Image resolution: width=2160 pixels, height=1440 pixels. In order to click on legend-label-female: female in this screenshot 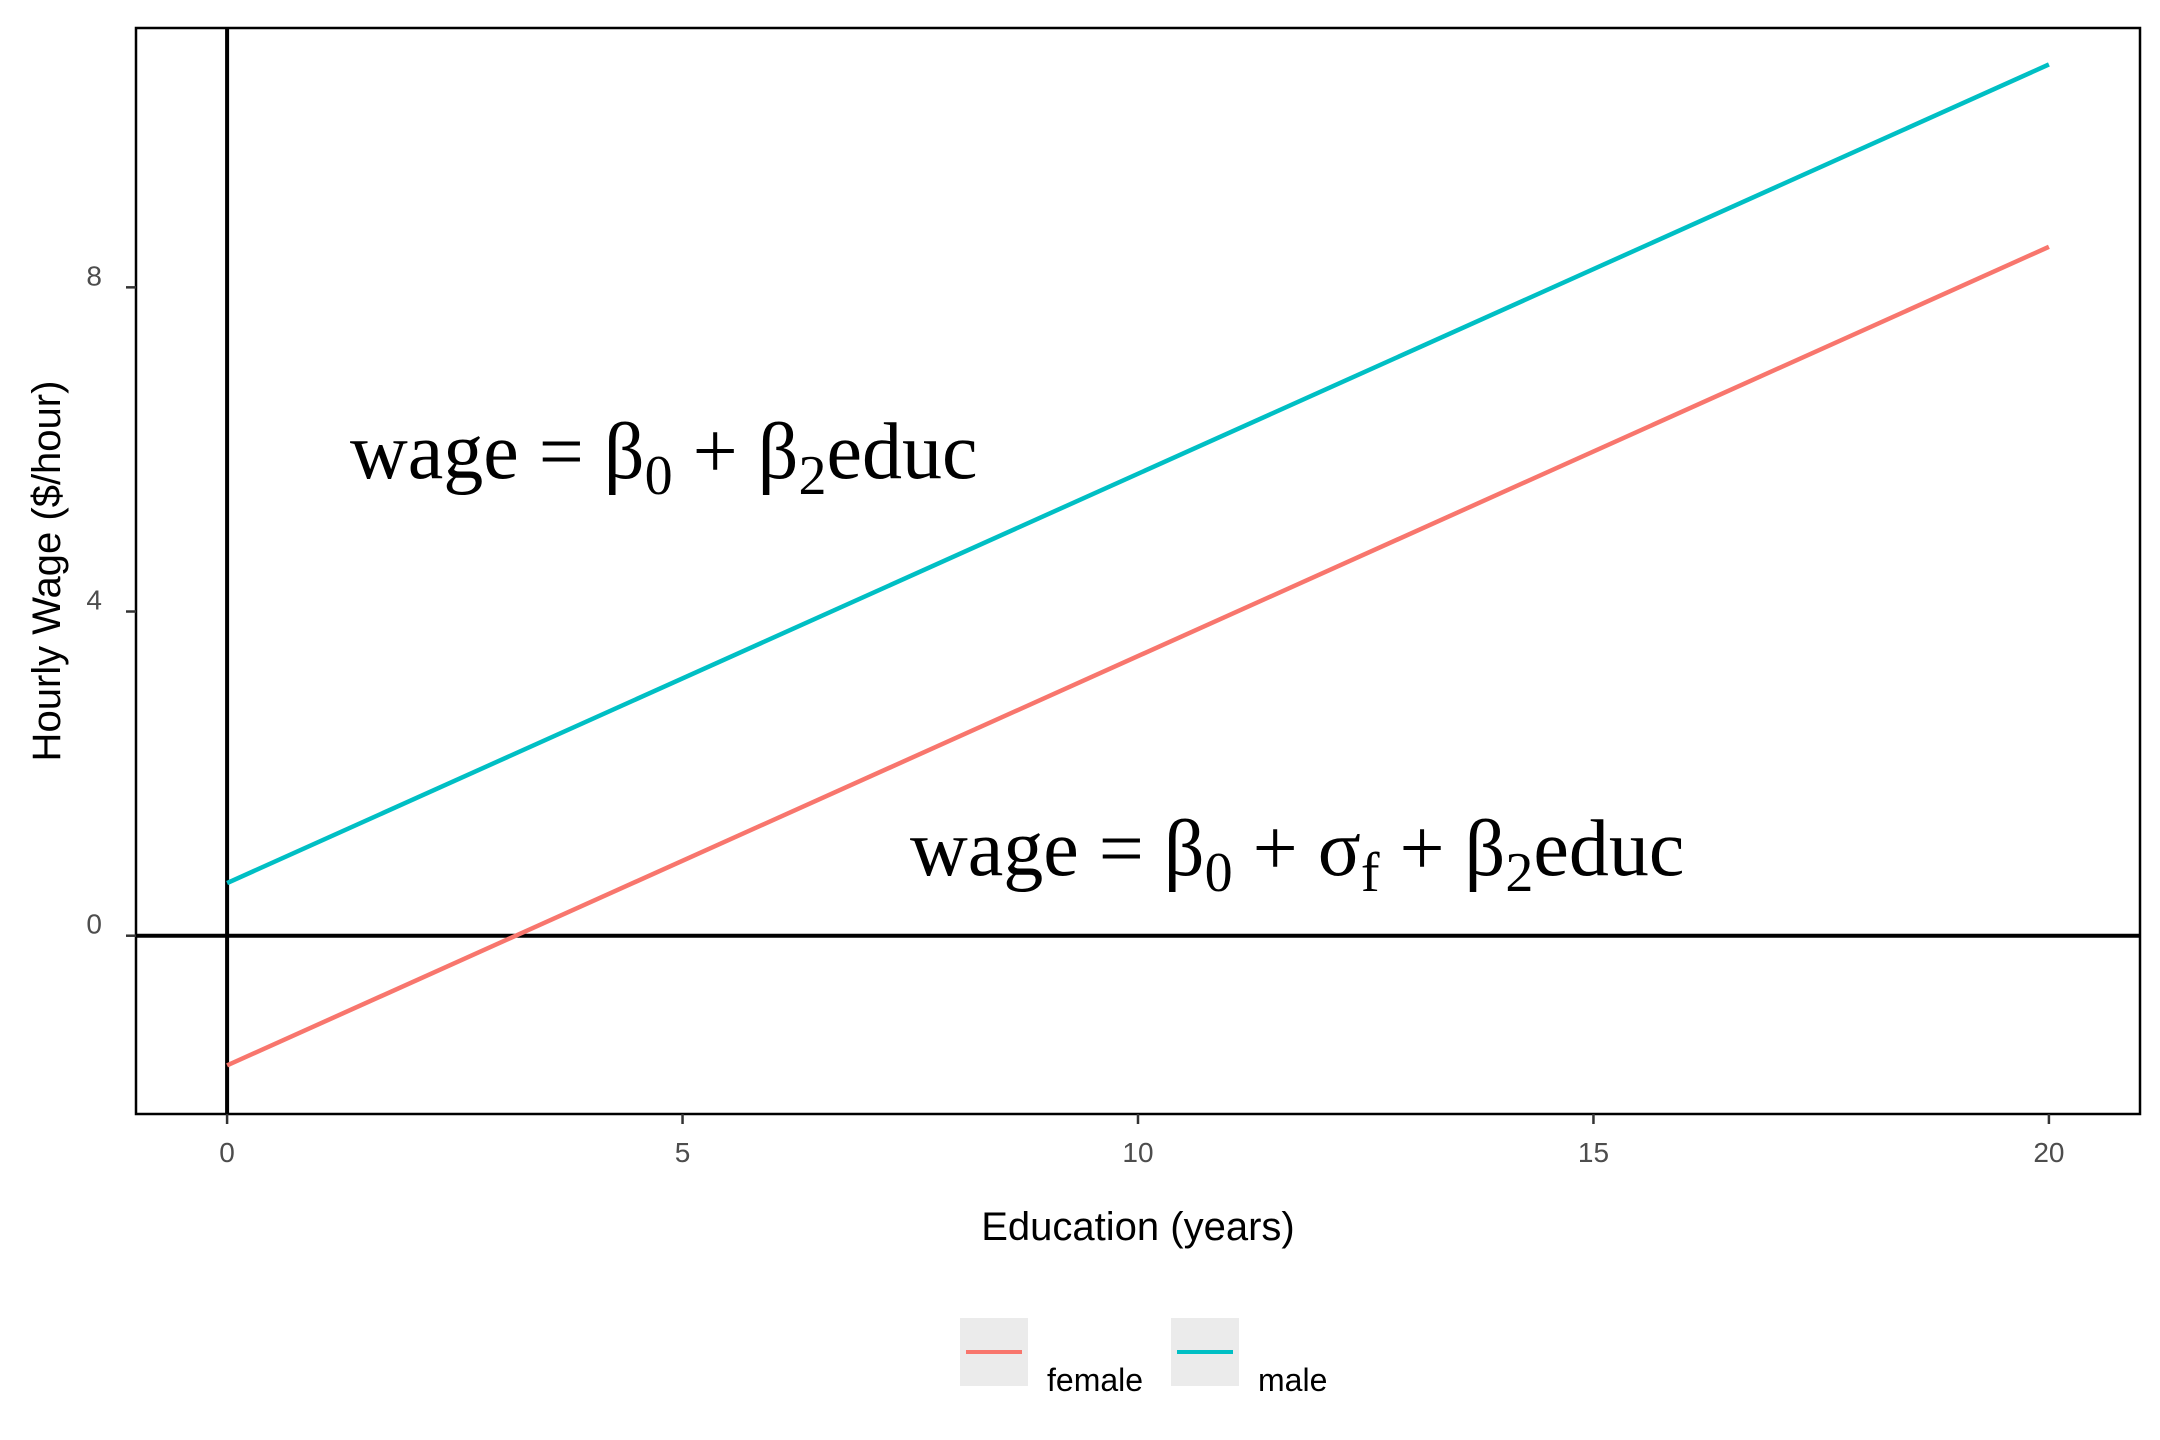, I will do `click(1095, 1380)`.